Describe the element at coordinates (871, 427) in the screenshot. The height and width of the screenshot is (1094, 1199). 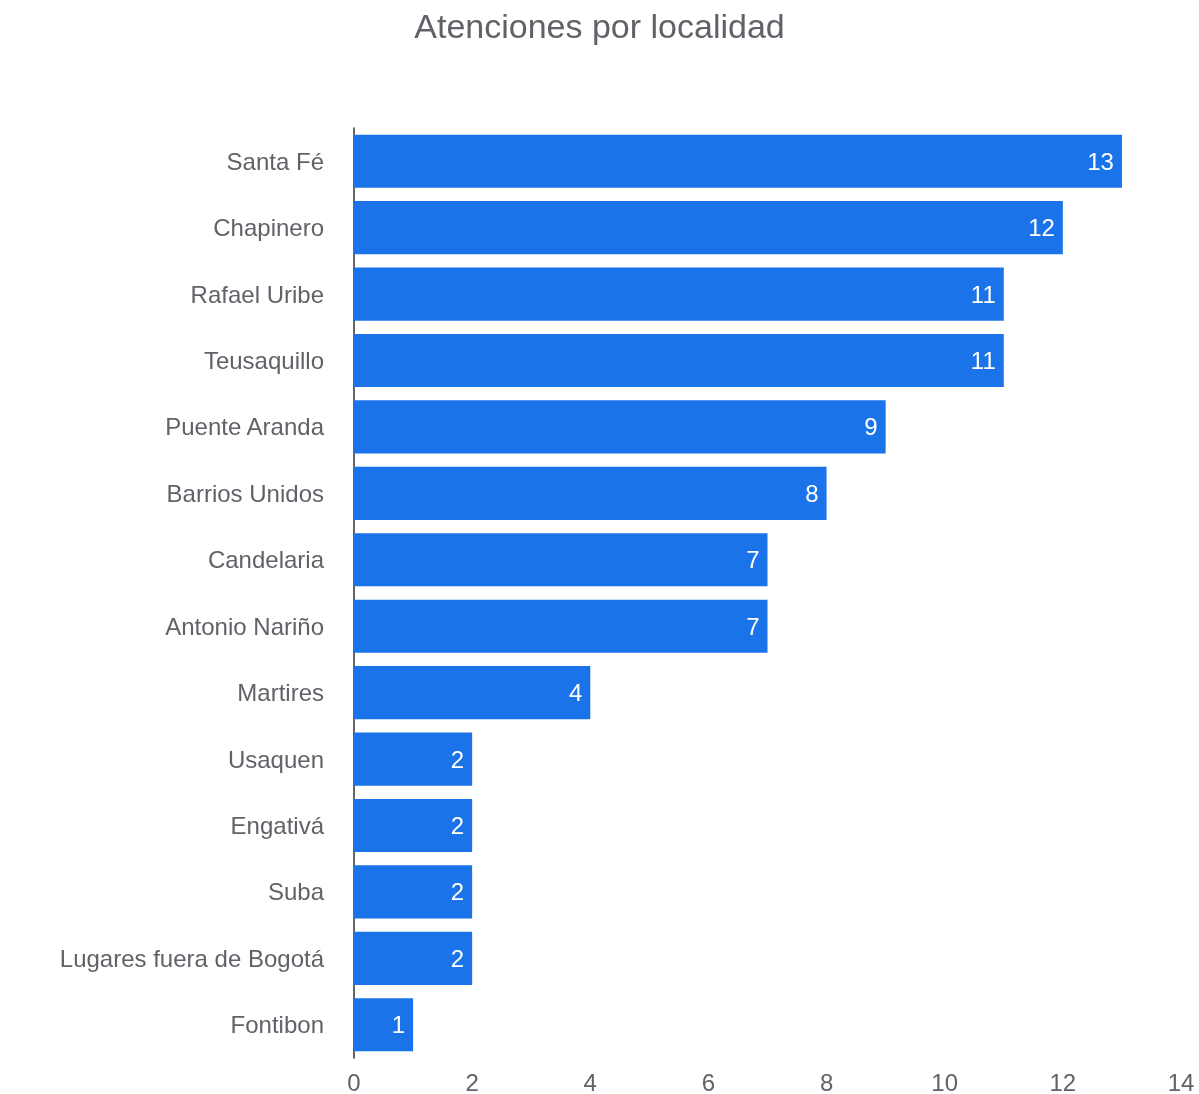
I see `data-label: 9` at that location.